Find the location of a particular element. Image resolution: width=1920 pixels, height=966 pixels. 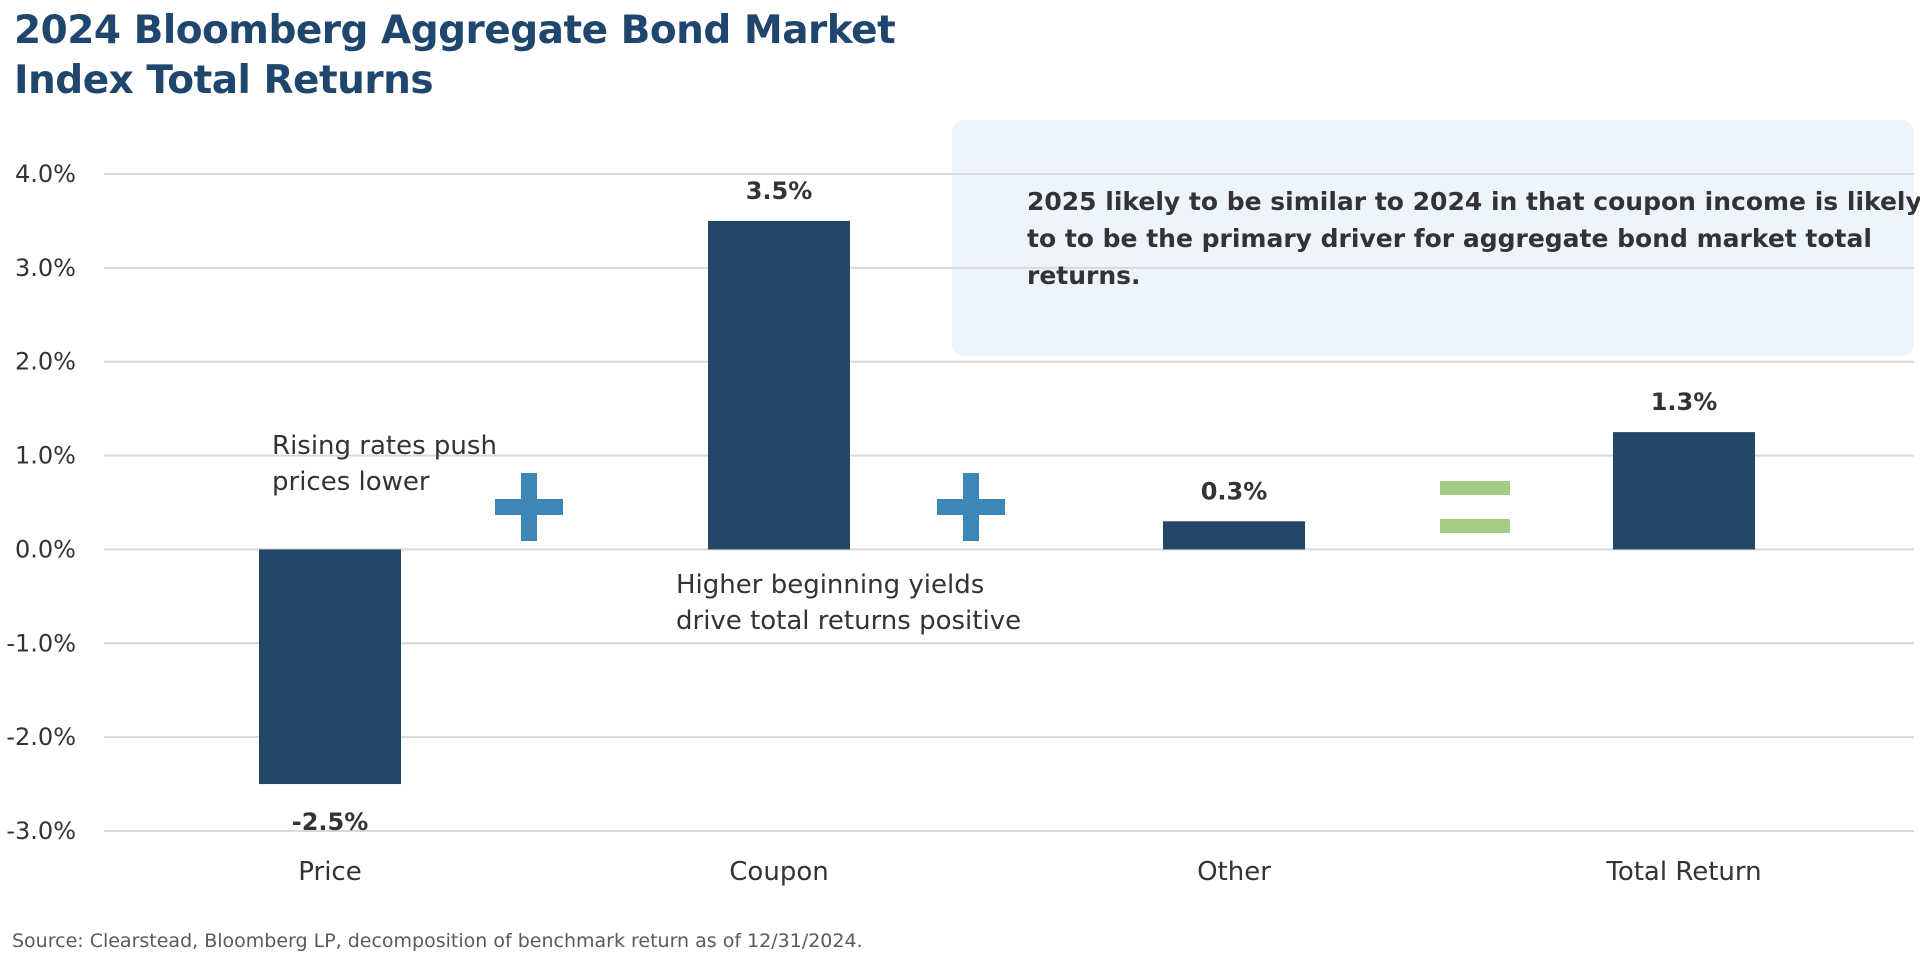

data-label: 3.5% is located at coordinates (779, 191).